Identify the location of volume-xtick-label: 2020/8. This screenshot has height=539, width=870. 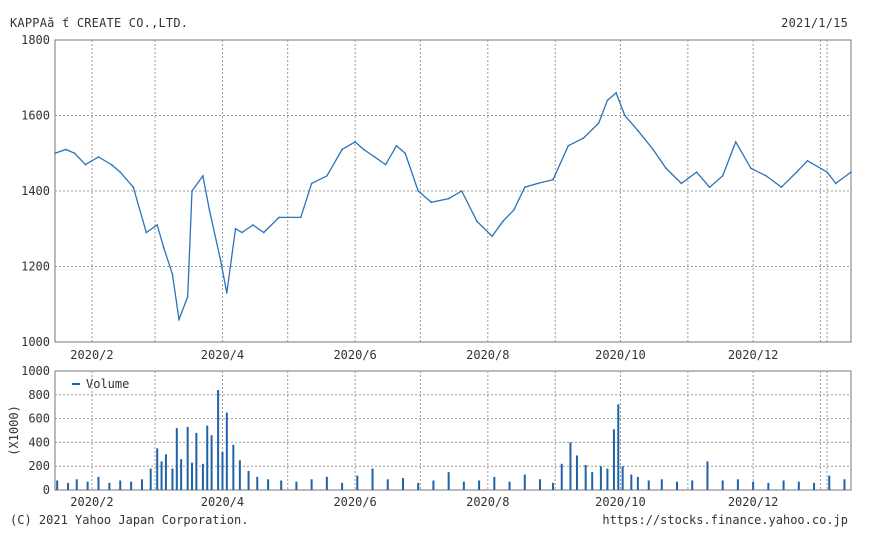
(487, 502).